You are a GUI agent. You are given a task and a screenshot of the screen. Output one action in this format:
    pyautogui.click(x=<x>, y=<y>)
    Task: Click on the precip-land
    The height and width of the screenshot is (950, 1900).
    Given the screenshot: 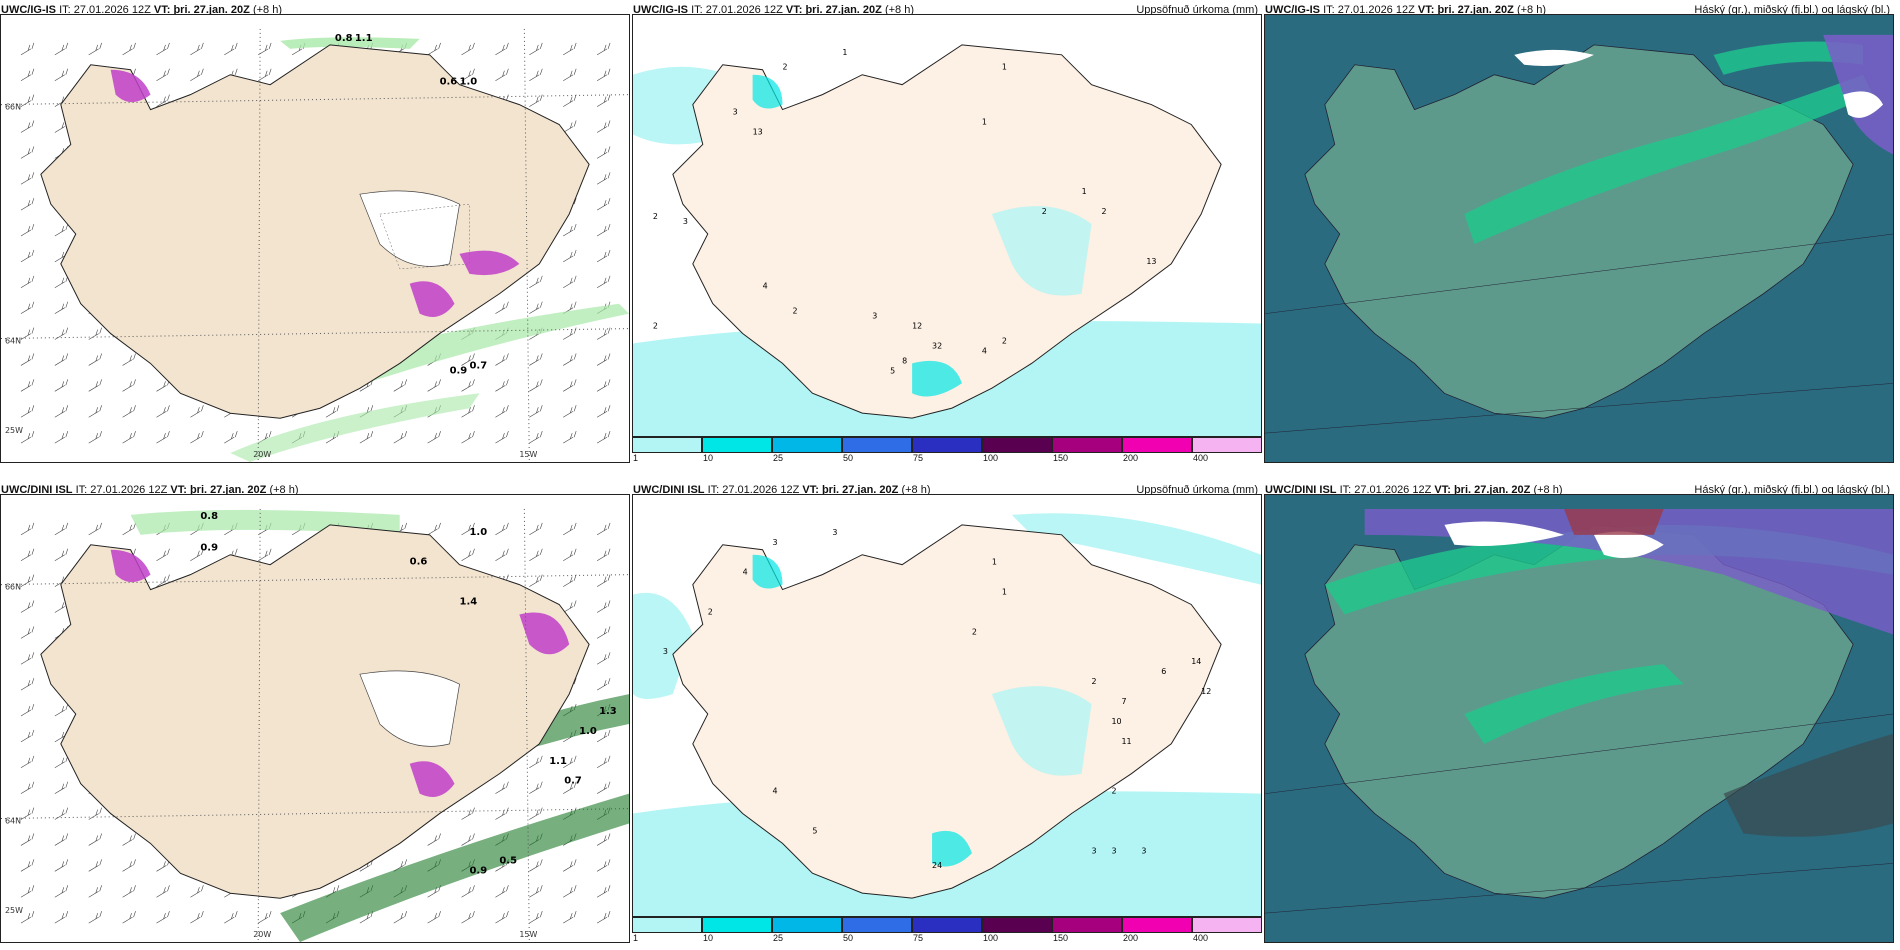 What is the action you would take?
    pyautogui.click(x=952, y=848)
    